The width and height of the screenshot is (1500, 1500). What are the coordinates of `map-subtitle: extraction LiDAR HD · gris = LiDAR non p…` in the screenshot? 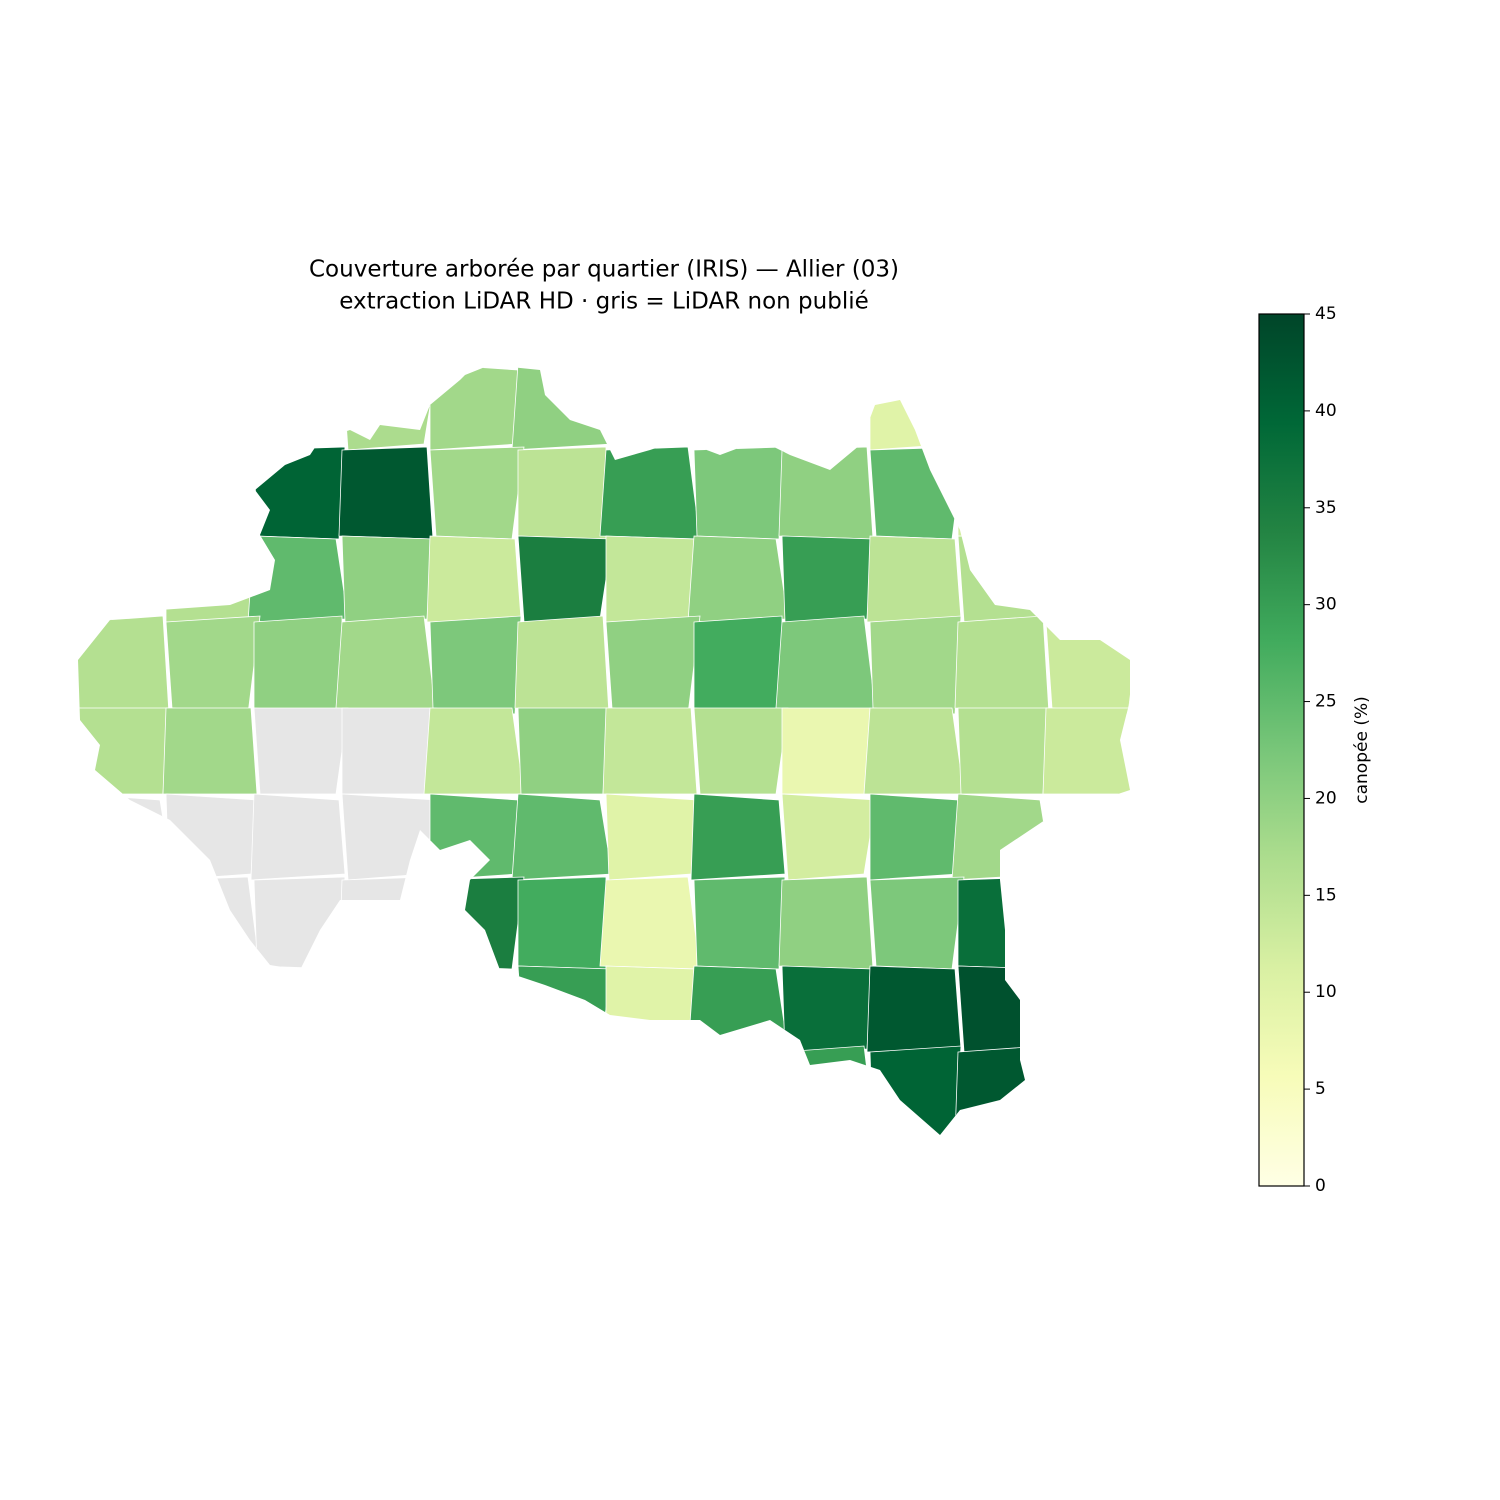 It's located at (604, 302).